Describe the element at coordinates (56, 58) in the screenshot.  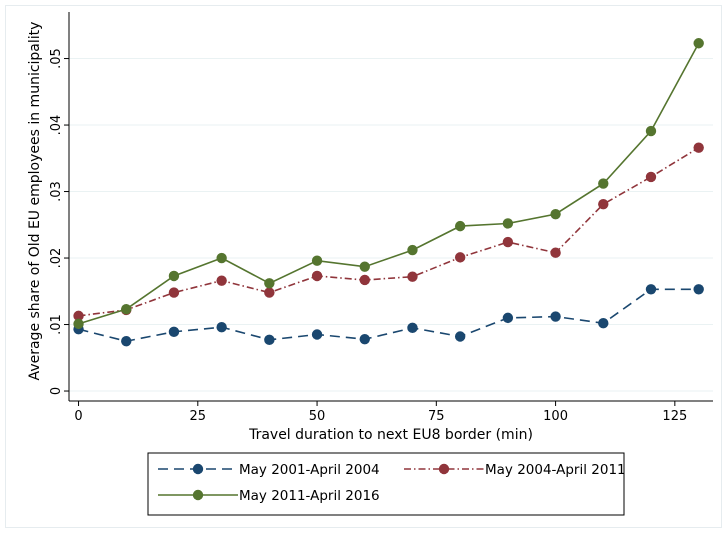
I see `y-tick-label: .05` at that location.